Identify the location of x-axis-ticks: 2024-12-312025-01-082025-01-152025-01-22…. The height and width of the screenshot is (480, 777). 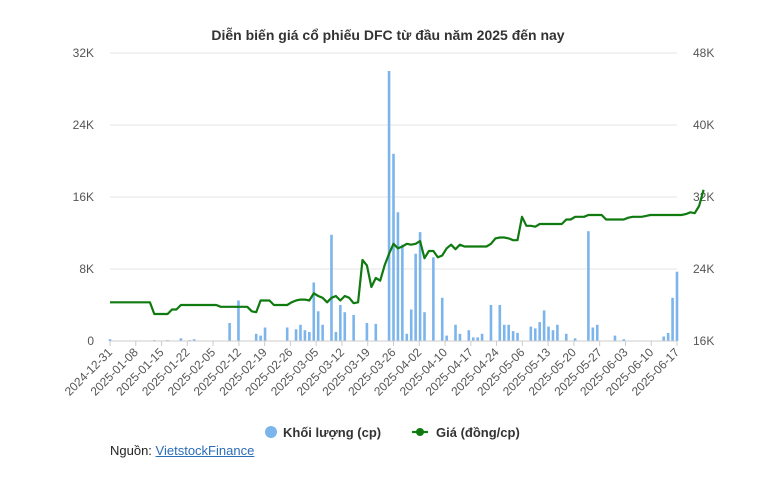
(372, 369).